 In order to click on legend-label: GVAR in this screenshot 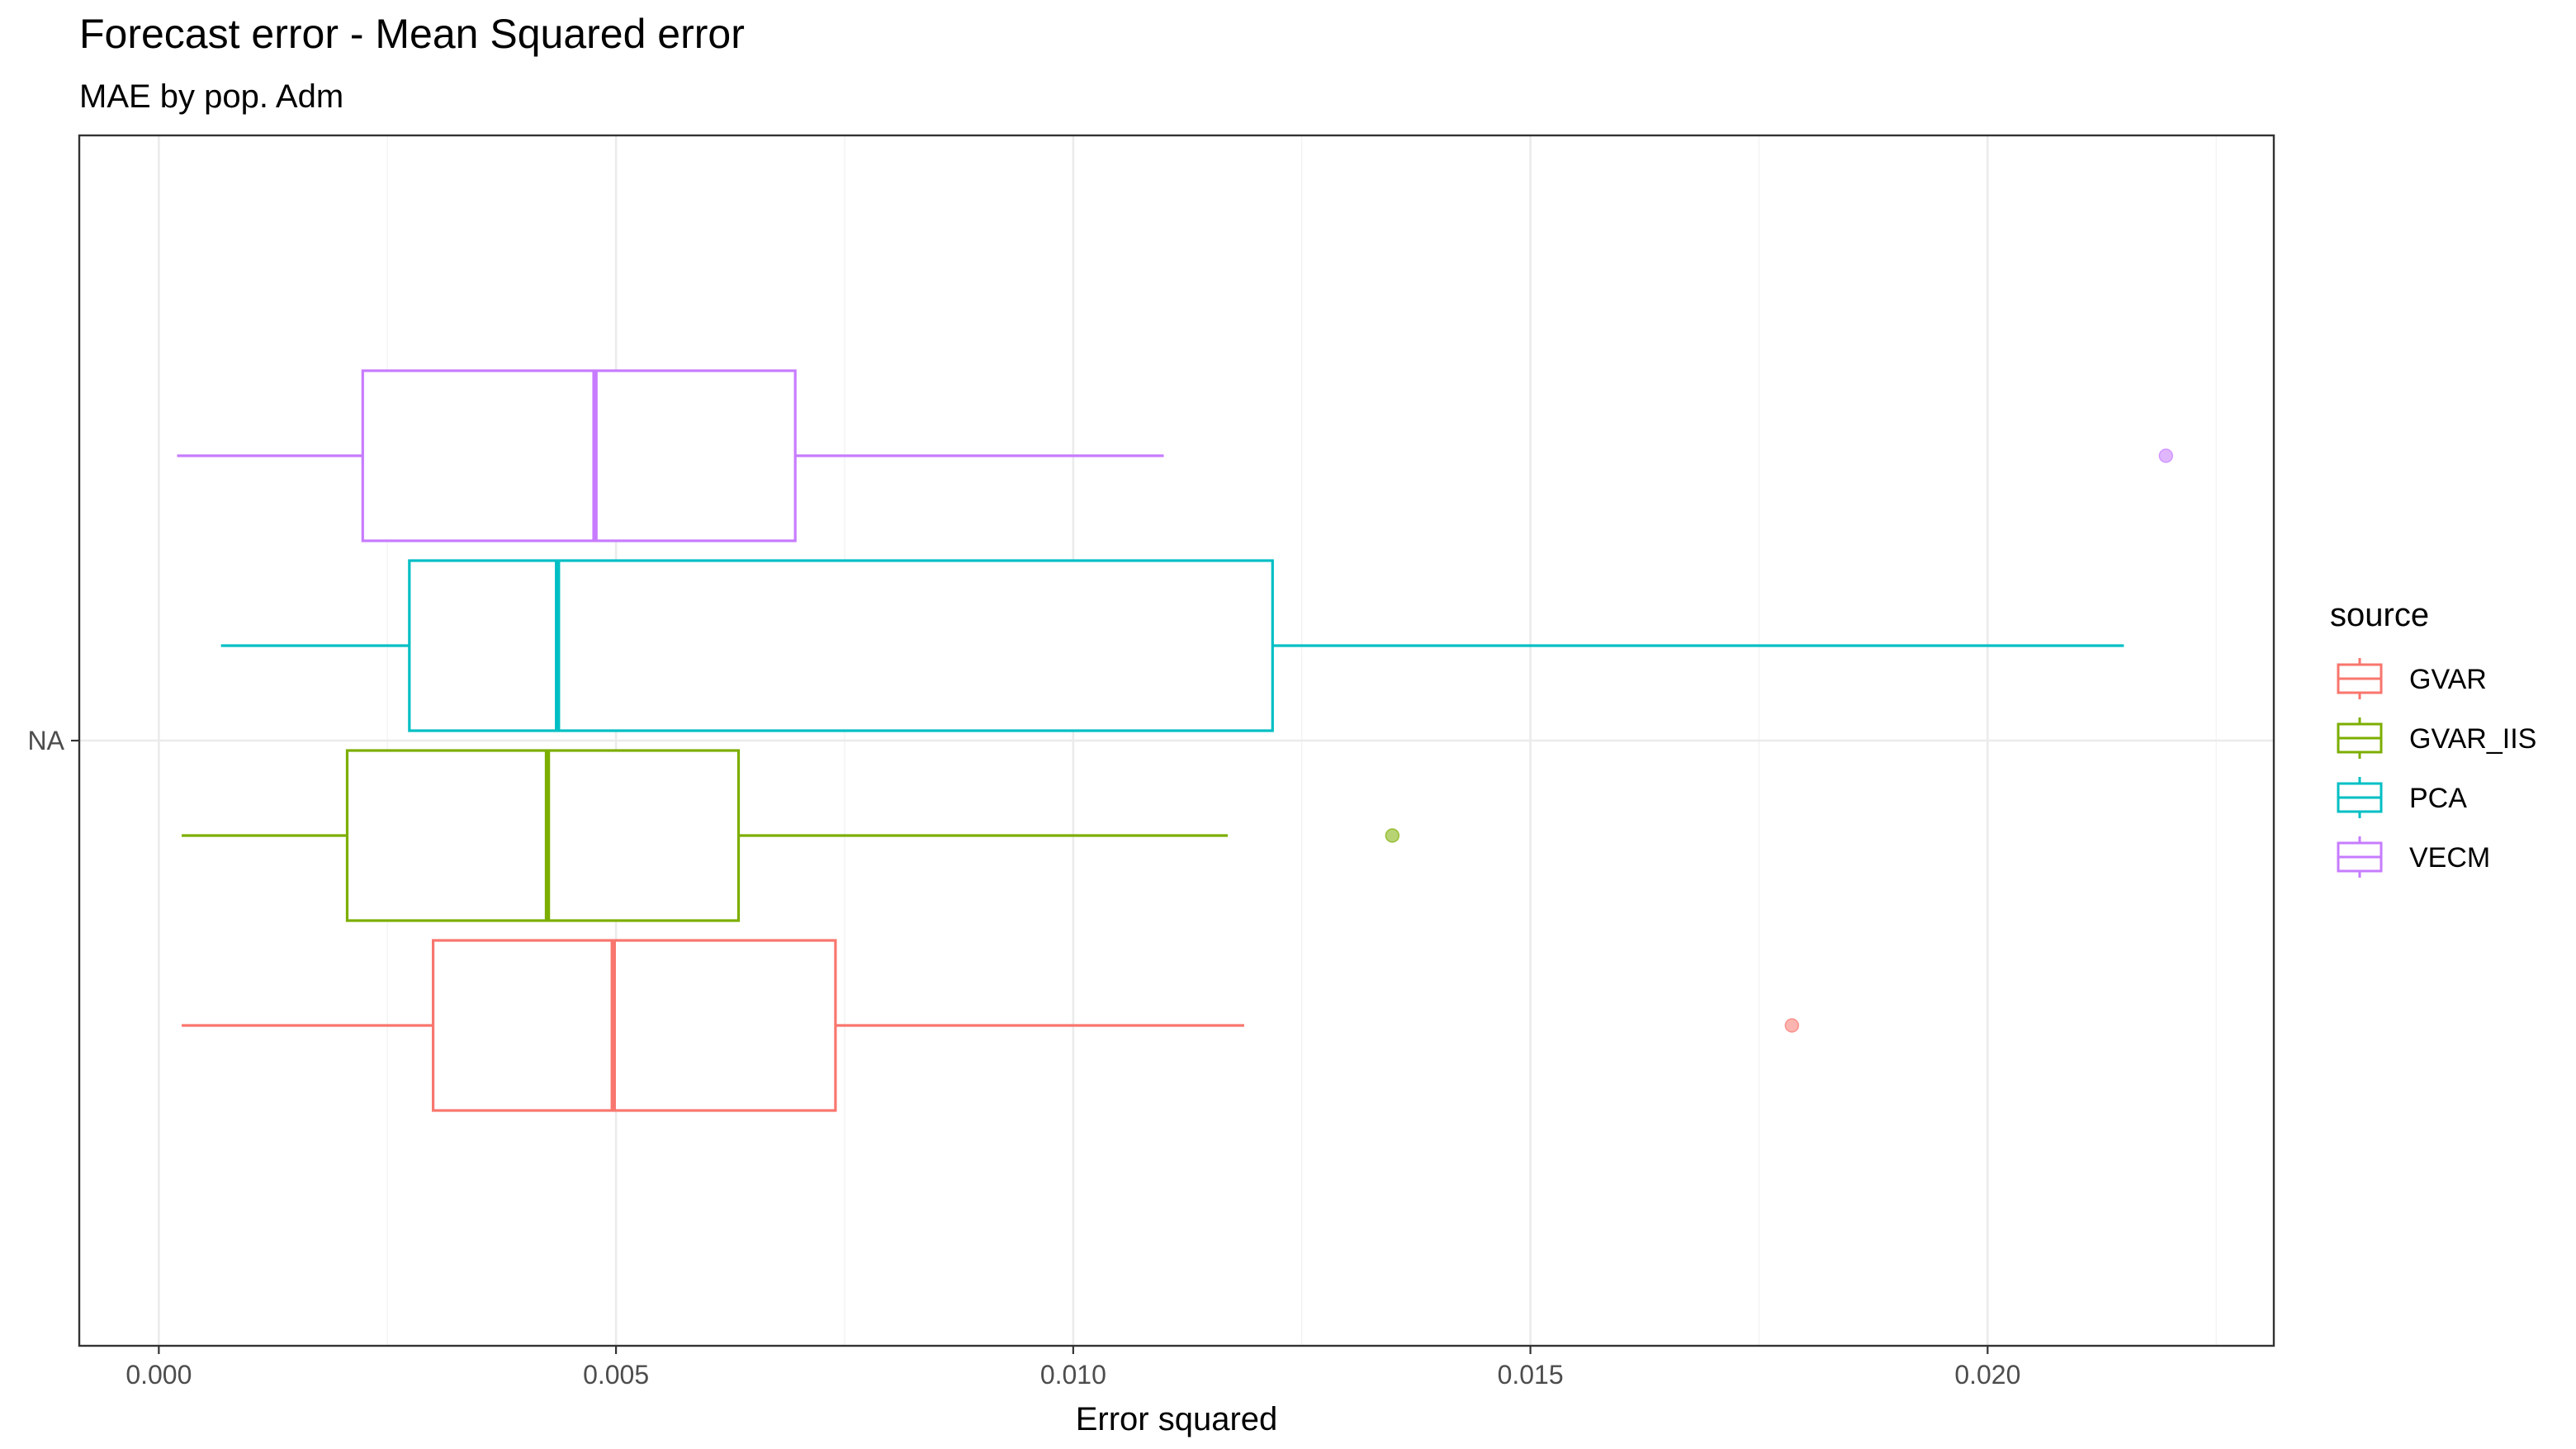, I will do `click(2448, 679)`.